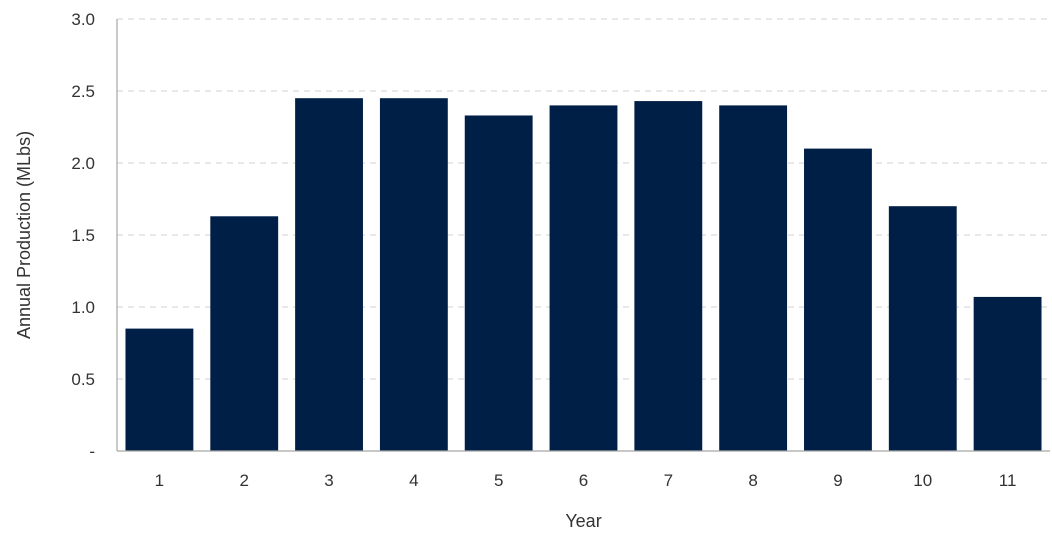  Describe the element at coordinates (83, 91) in the screenshot. I see `y-tick-label: 2.5` at that location.